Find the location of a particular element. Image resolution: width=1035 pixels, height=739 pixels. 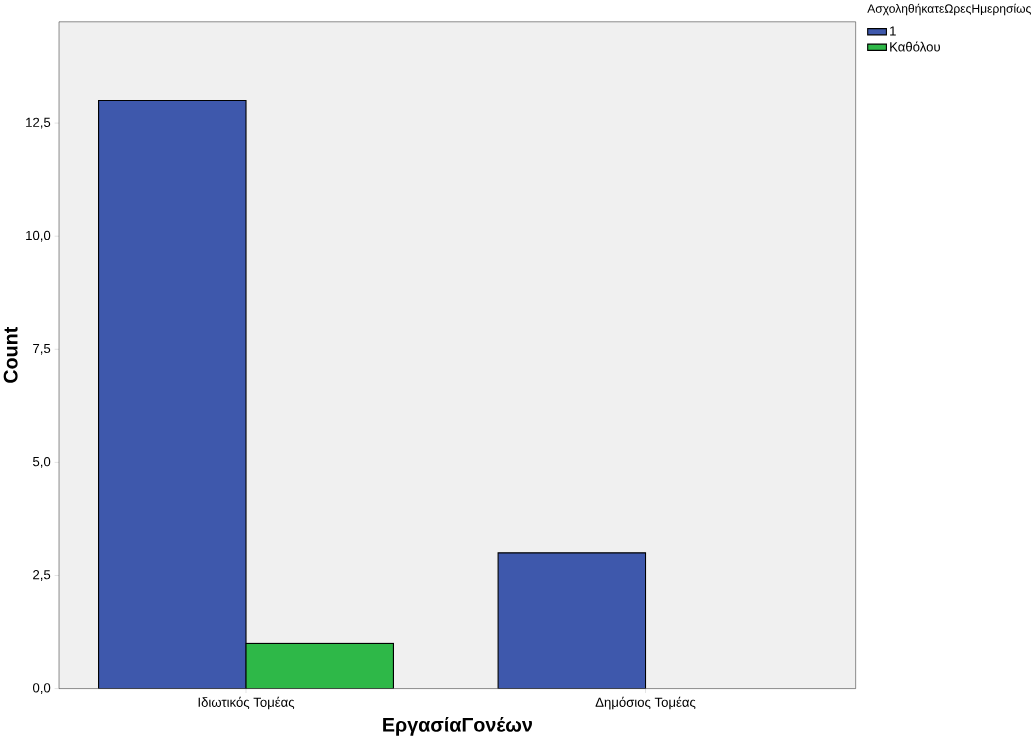

y-tick-label: 10,0 is located at coordinates (38, 236).